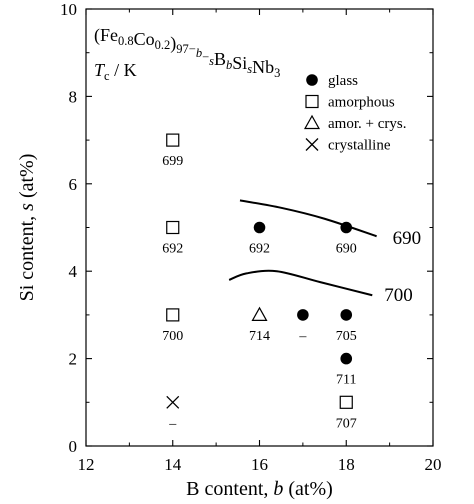 The width and height of the screenshot is (474, 504). What do you see at coordinates (27, 228) in the screenshot?
I see `y-axis-label: Si content, s (at%)` at bounding box center [27, 228].